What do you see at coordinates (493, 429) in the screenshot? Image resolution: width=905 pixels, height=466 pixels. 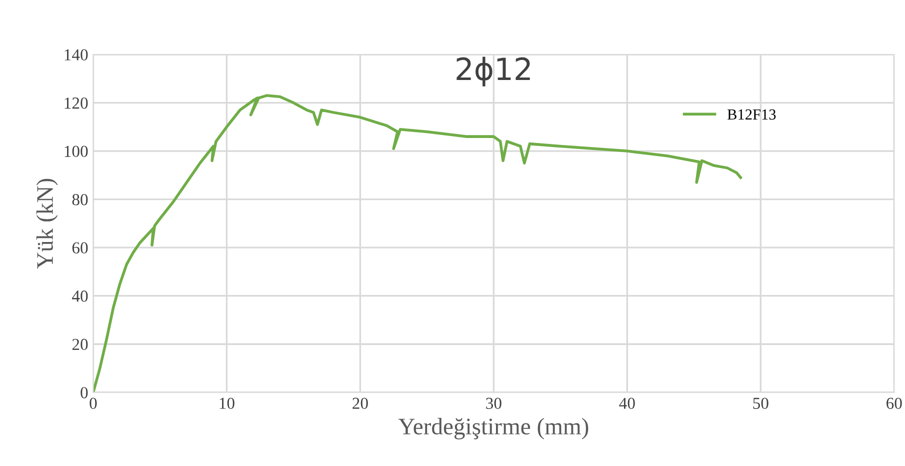 I see `x-axis-title: Yerdeğiştirme (mm)` at bounding box center [493, 429].